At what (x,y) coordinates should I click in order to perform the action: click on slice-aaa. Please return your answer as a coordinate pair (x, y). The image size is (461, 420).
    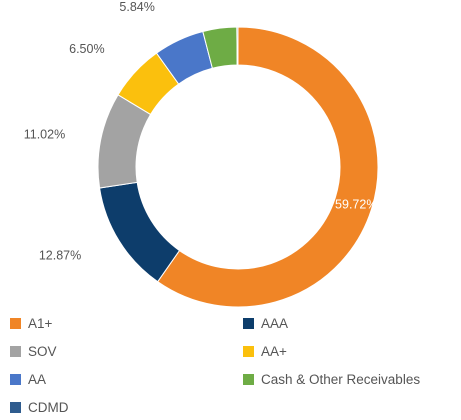
    Looking at the image, I should click on (140, 232).